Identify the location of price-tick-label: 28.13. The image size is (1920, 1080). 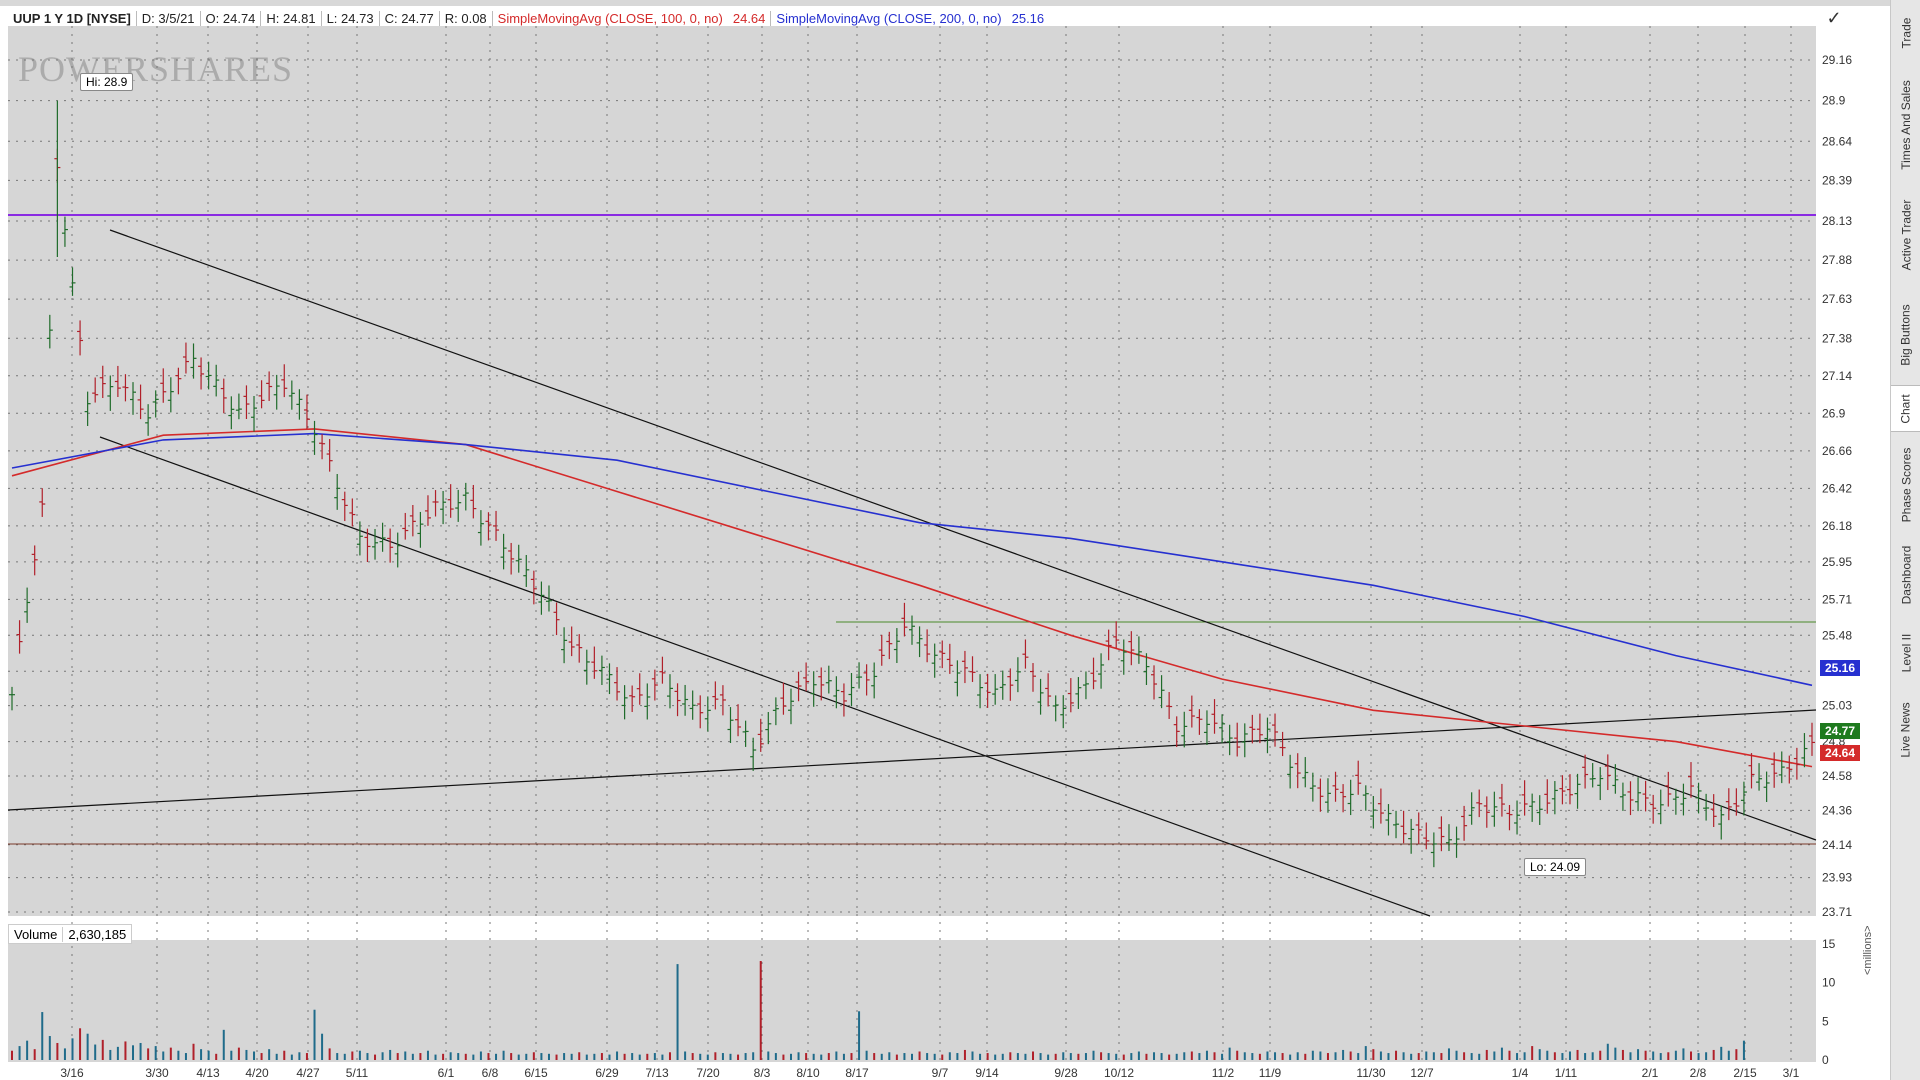
(1837, 221).